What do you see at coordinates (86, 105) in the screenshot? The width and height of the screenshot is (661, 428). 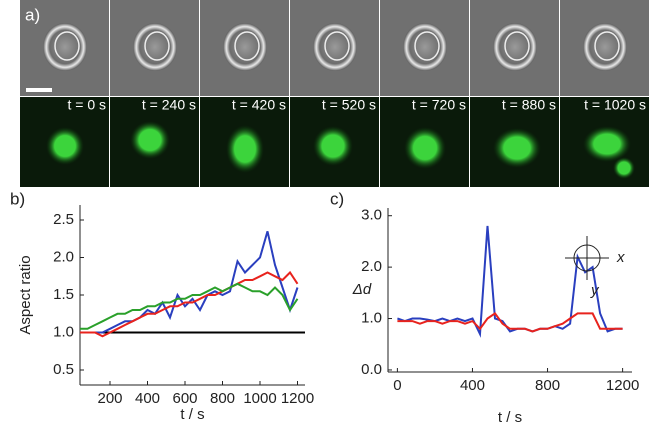 I see `frame-label: t = 0 s` at bounding box center [86, 105].